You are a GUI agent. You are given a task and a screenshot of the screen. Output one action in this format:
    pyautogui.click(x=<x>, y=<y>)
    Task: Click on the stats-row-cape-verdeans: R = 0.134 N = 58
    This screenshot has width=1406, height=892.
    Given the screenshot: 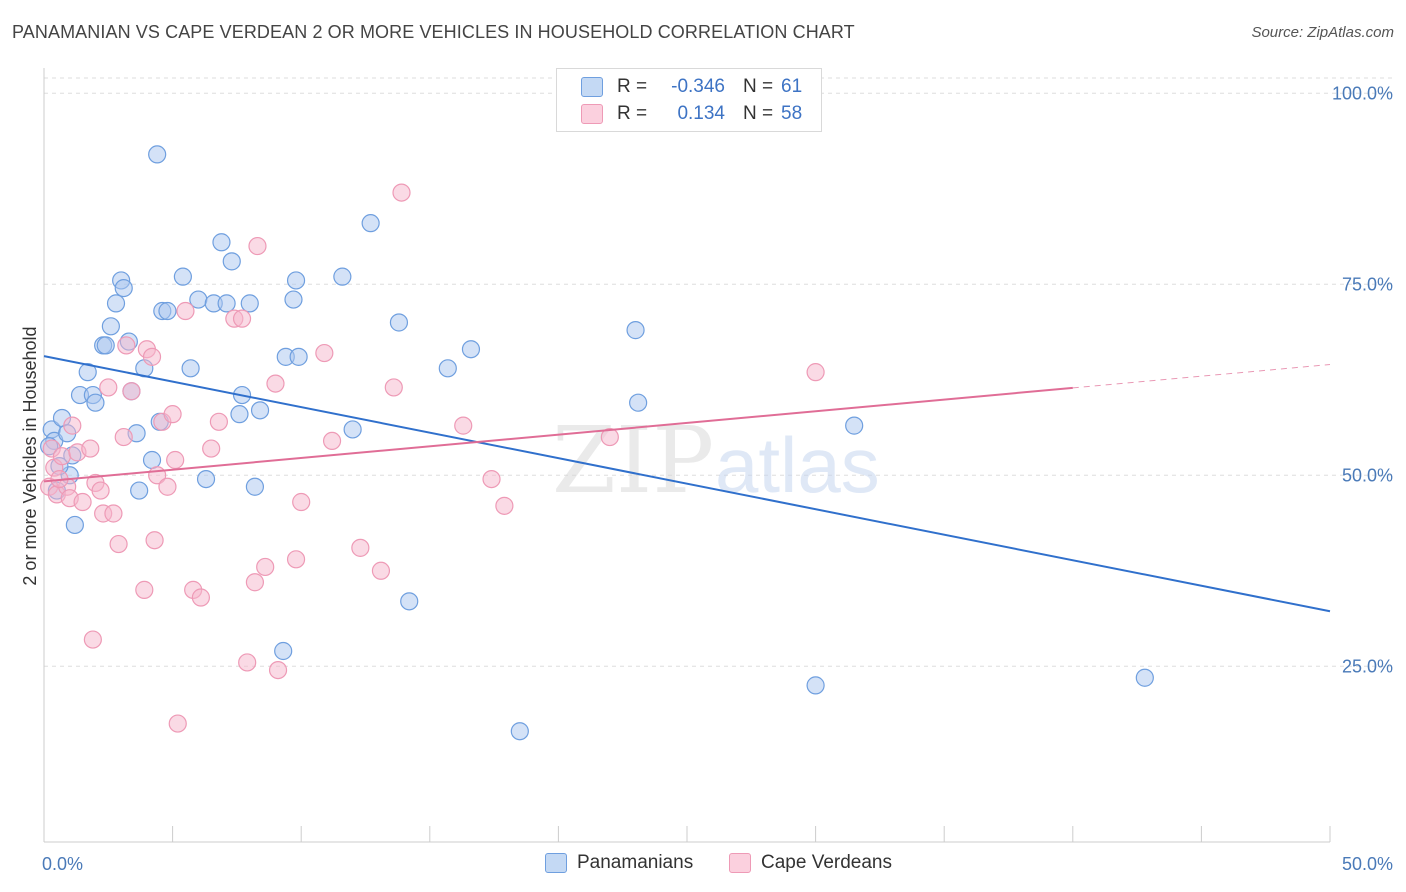 What is the action you would take?
    pyautogui.click(x=691, y=114)
    